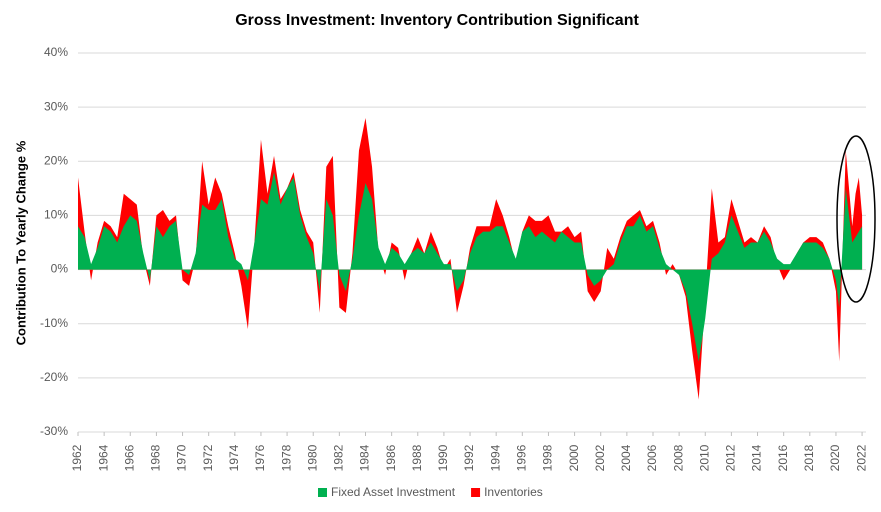  What do you see at coordinates (600, 457) in the screenshot?
I see `x-tick-label: 2002` at bounding box center [600, 457].